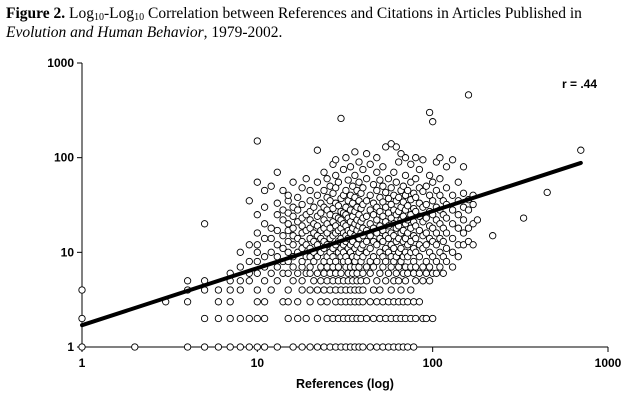 The image size is (633, 401). I want to click on caption-log-subscript-1: 10, so click(98, 17).